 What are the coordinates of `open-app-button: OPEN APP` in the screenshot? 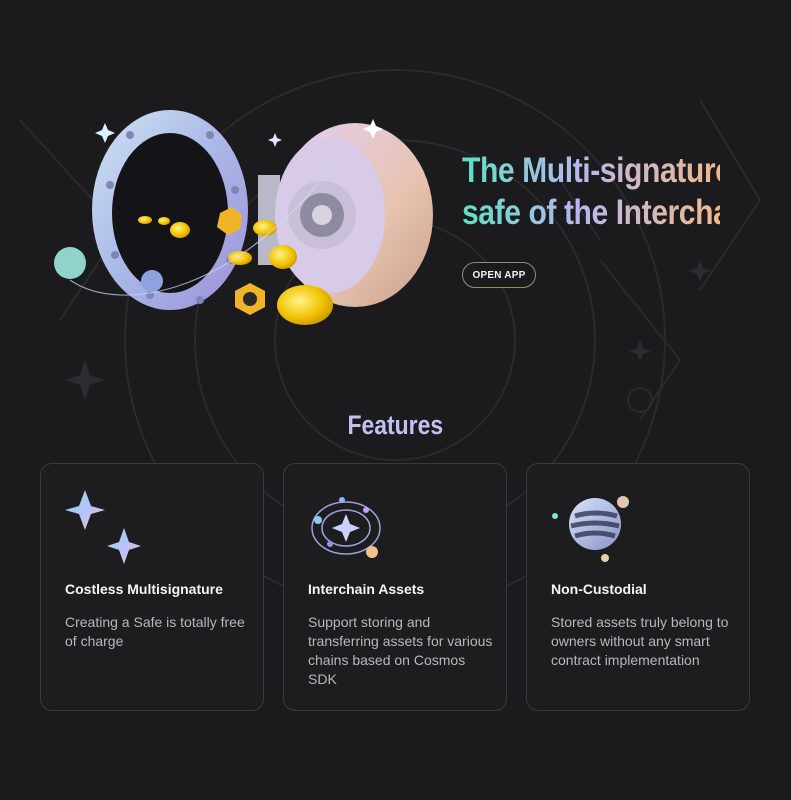 It's located at (499, 275).